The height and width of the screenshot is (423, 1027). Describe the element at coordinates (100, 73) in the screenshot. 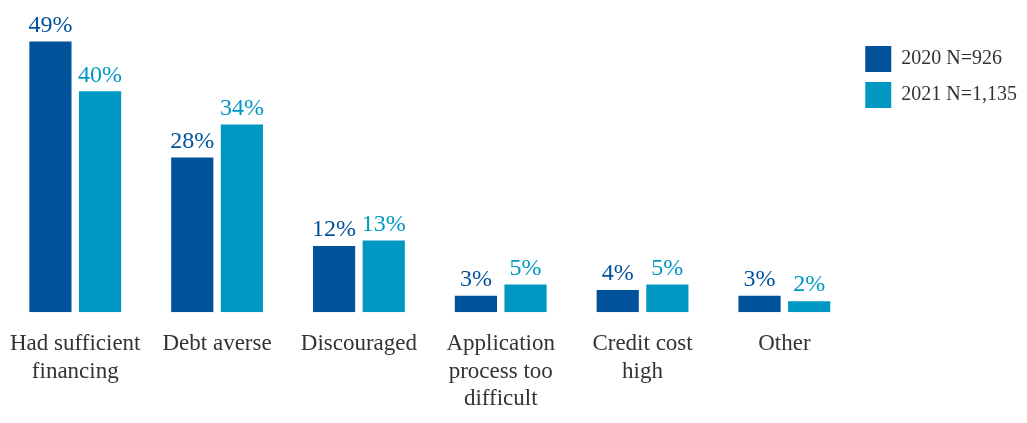

I see `data-label: 40%` at that location.